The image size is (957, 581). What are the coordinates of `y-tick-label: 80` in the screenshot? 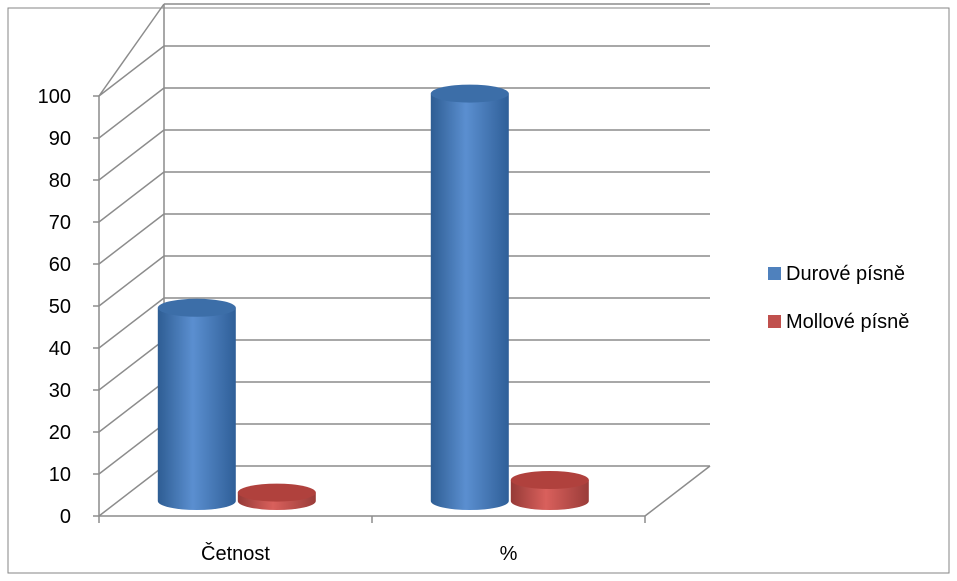 It's located at (60, 181).